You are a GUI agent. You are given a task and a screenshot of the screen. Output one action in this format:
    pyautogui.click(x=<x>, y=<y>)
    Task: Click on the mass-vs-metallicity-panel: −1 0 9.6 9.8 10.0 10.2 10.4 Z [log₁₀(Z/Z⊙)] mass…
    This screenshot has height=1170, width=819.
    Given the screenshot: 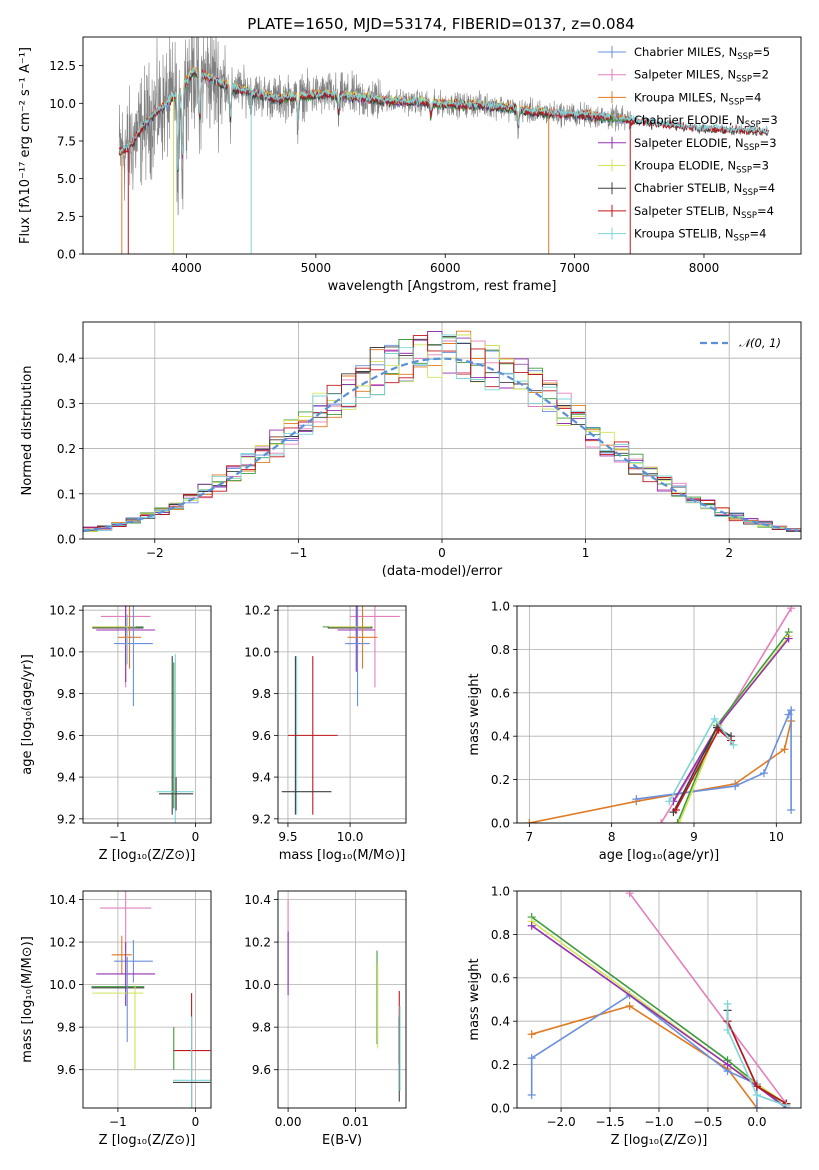 What is the action you would take?
    pyautogui.click(x=116, y=1019)
    